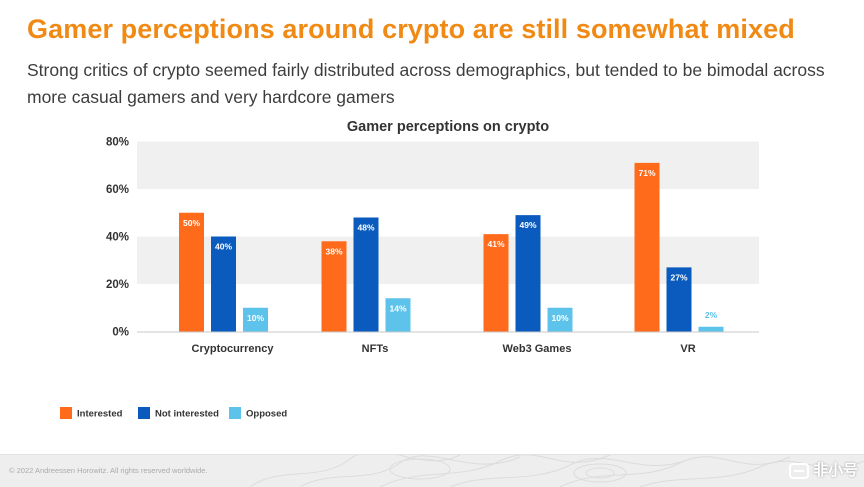 The image size is (864, 487). What do you see at coordinates (678, 277) in the screenshot?
I see `data-label: 27%` at bounding box center [678, 277].